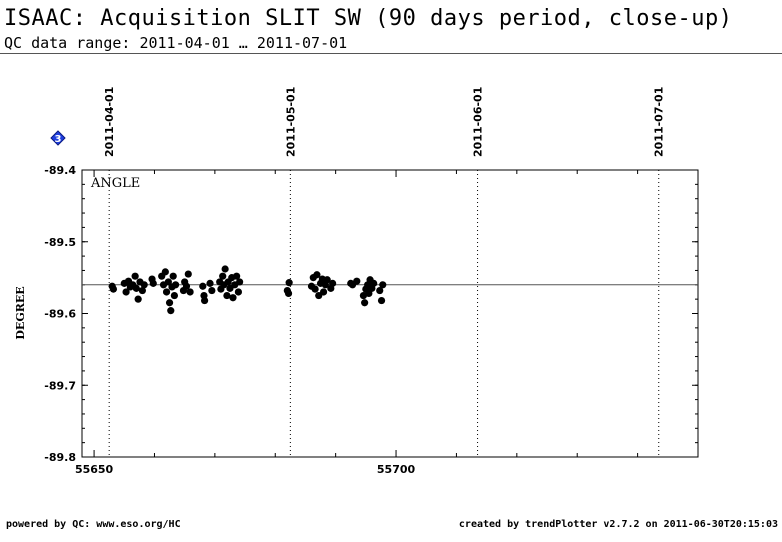 The height and width of the screenshot is (542, 782). I want to click on header-divider, so click(391, 53).